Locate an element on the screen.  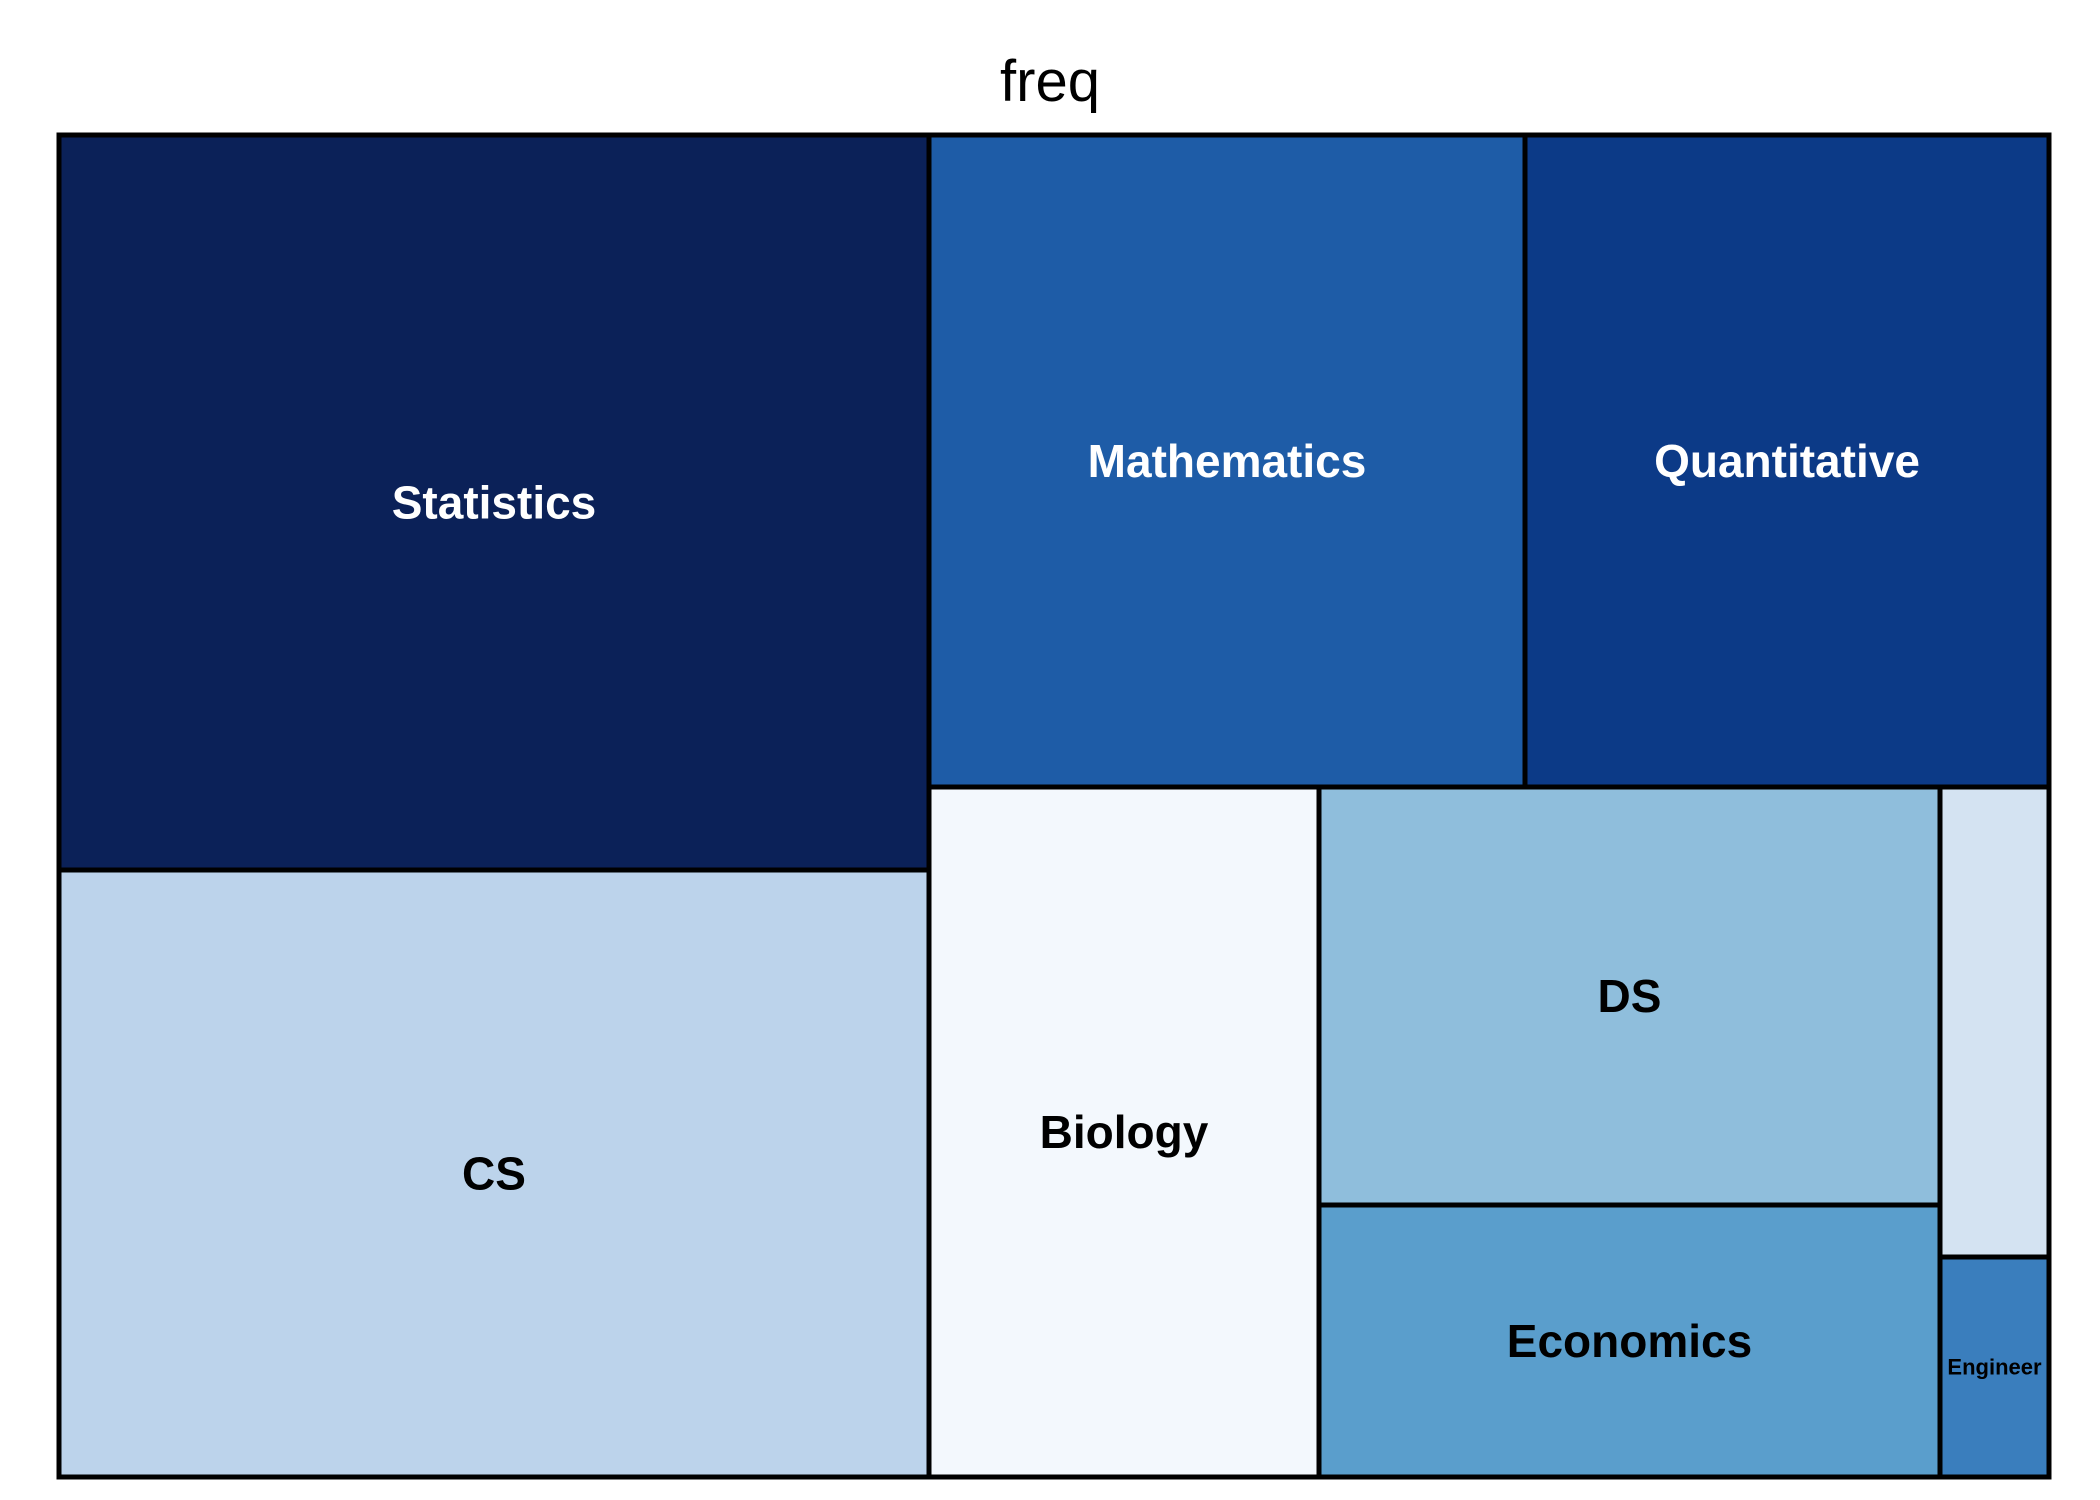
tile-economics: Economics is located at coordinates (1629, 1341).